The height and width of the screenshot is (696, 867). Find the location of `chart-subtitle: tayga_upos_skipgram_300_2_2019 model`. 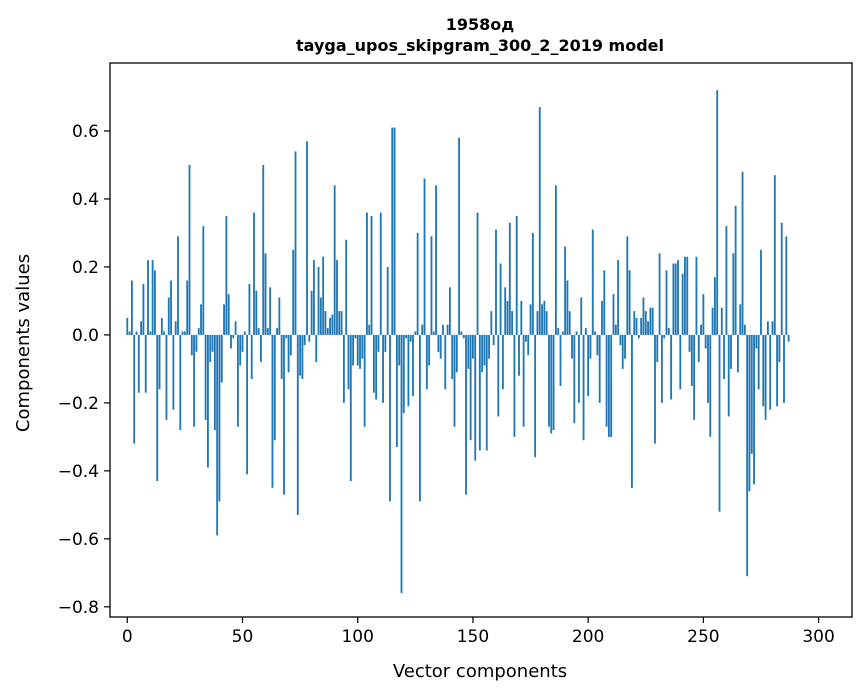

chart-subtitle: tayga_upos_skipgram_300_2_2019 model is located at coordinates (480, 45).